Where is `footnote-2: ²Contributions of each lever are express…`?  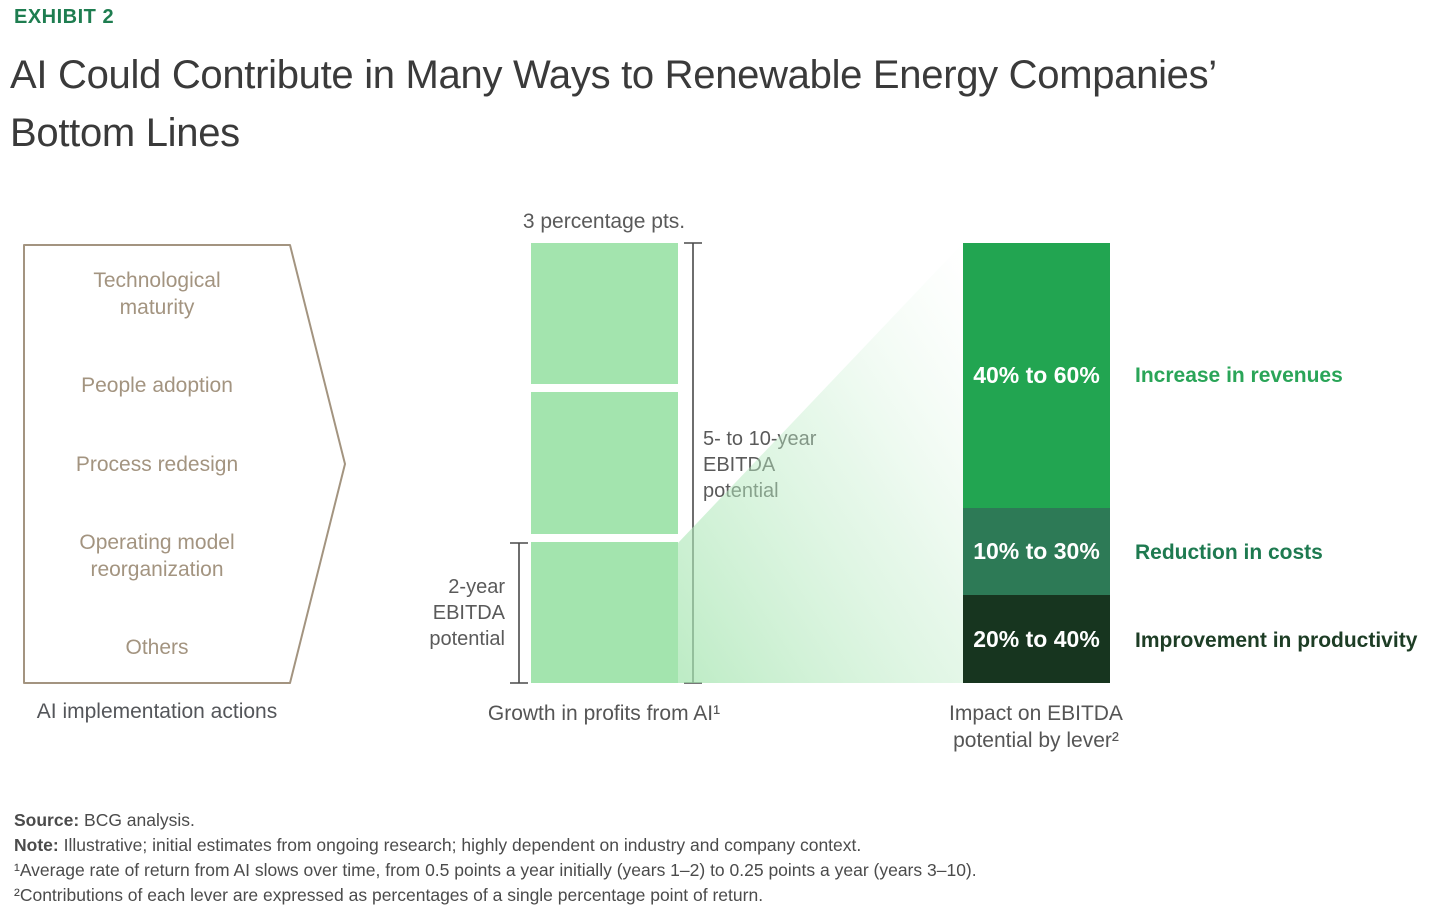
footnote-2: ²Contributions of each lever are express… is located at coordinates (389, 895).